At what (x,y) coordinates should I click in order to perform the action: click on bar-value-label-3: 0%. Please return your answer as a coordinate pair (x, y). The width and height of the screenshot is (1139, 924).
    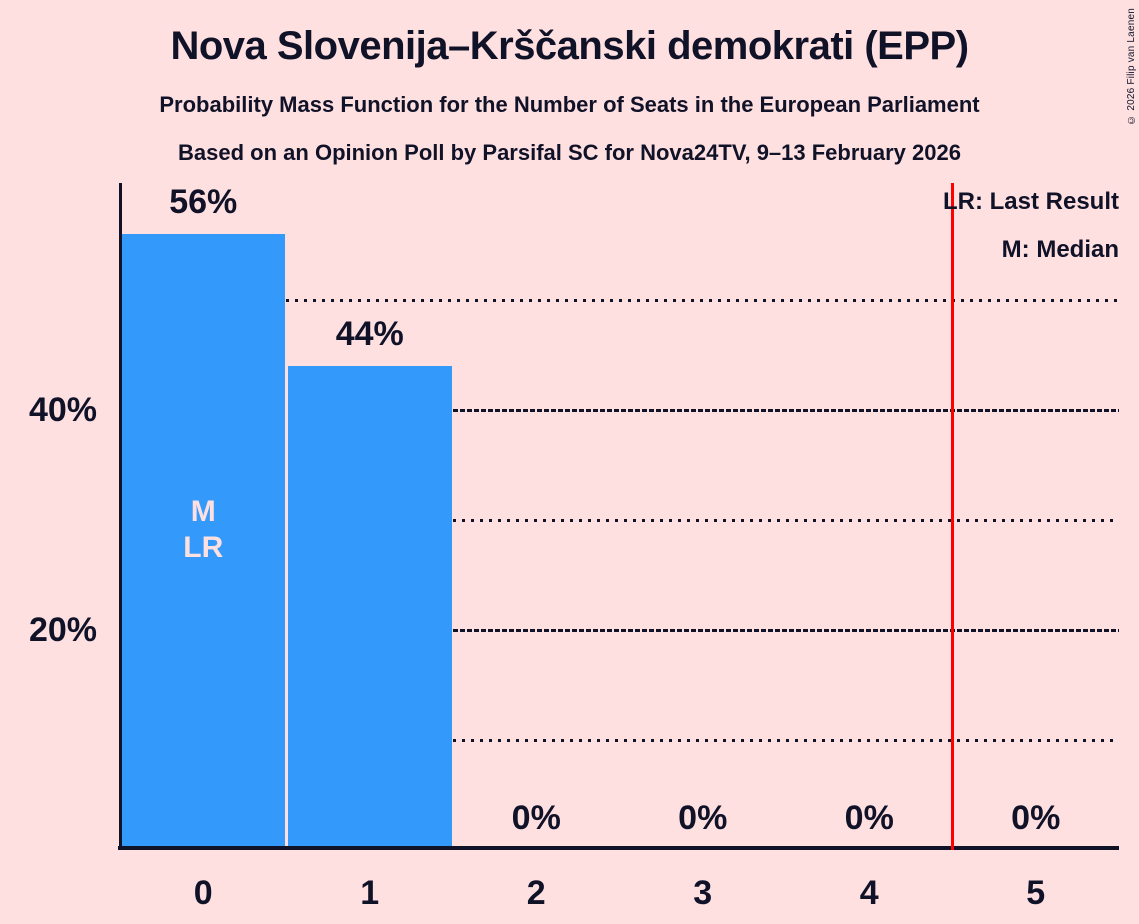
    Looking at the image, I should click on (703, 818).